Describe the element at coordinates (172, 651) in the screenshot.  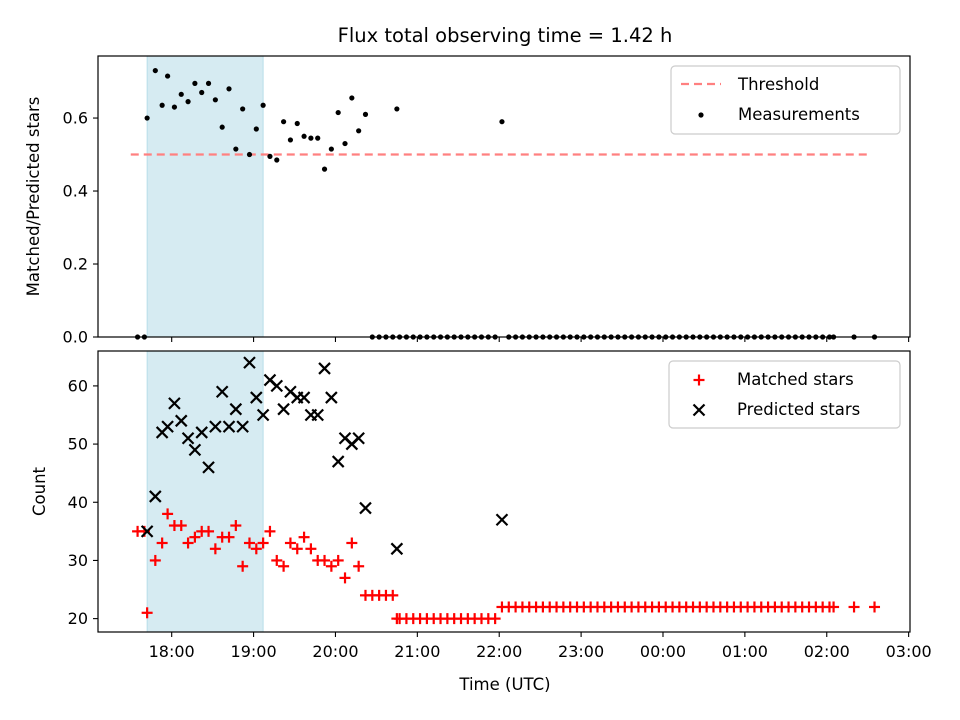
I see `x-tick-label: 18:00` at that location.